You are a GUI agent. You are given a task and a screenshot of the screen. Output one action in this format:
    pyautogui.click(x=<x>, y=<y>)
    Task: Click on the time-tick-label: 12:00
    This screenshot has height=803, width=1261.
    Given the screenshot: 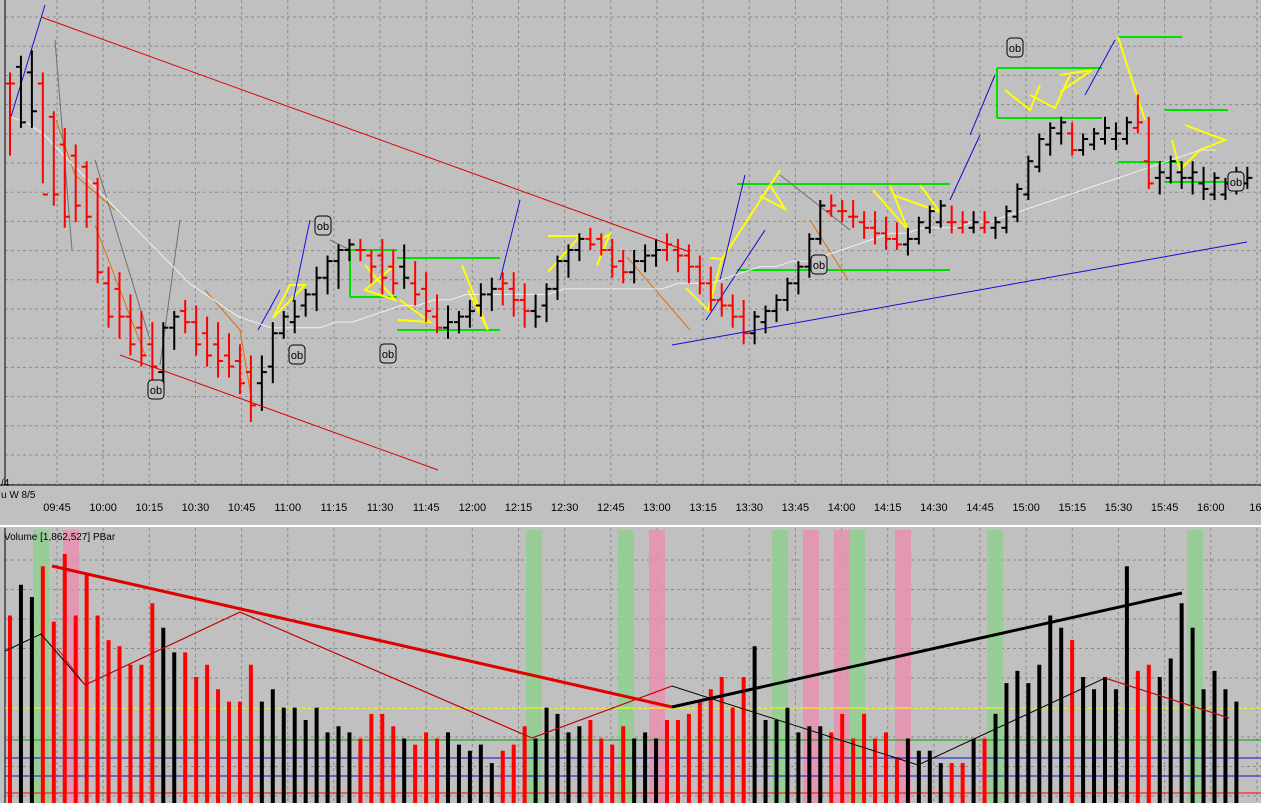 What is the action you would take?
    pyautogui.click(x=473, y=508)
    